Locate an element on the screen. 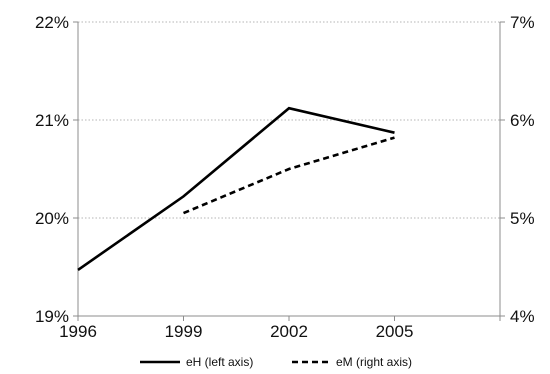 The image size is (550, 374). left-tick-label: 20% is located at coordinates (52, 218).